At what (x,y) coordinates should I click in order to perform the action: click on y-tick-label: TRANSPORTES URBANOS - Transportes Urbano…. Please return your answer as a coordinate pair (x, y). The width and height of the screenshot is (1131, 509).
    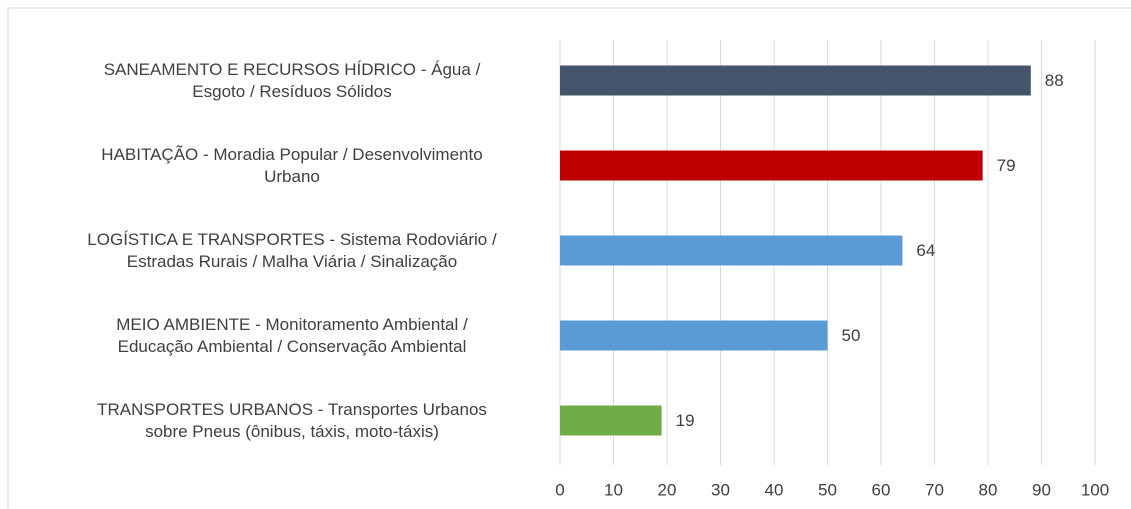
    Looking at the image, I should click on (292, 420).